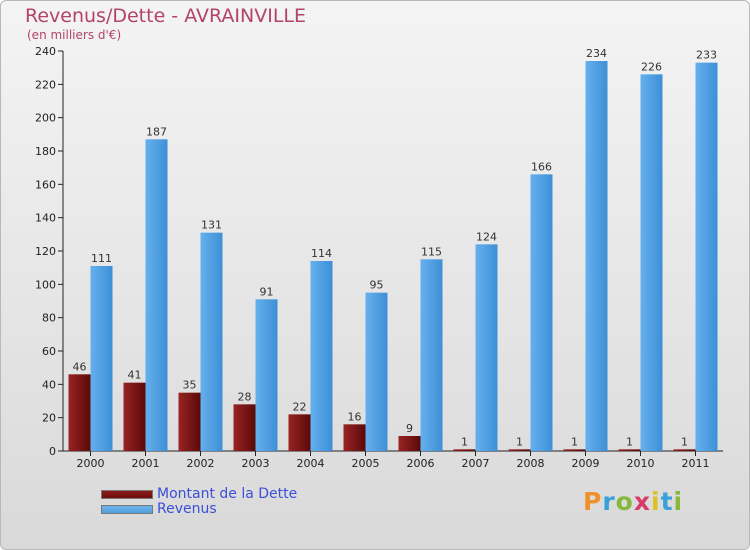 The image size is (750, 550). Describe the element at coordinates (596, 53) in the screenshot. I see `data-label-revenus: 234` at that location.